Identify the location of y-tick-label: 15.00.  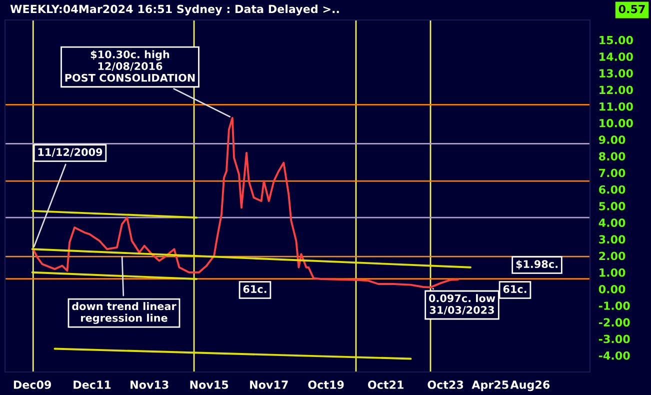
(616, 40).